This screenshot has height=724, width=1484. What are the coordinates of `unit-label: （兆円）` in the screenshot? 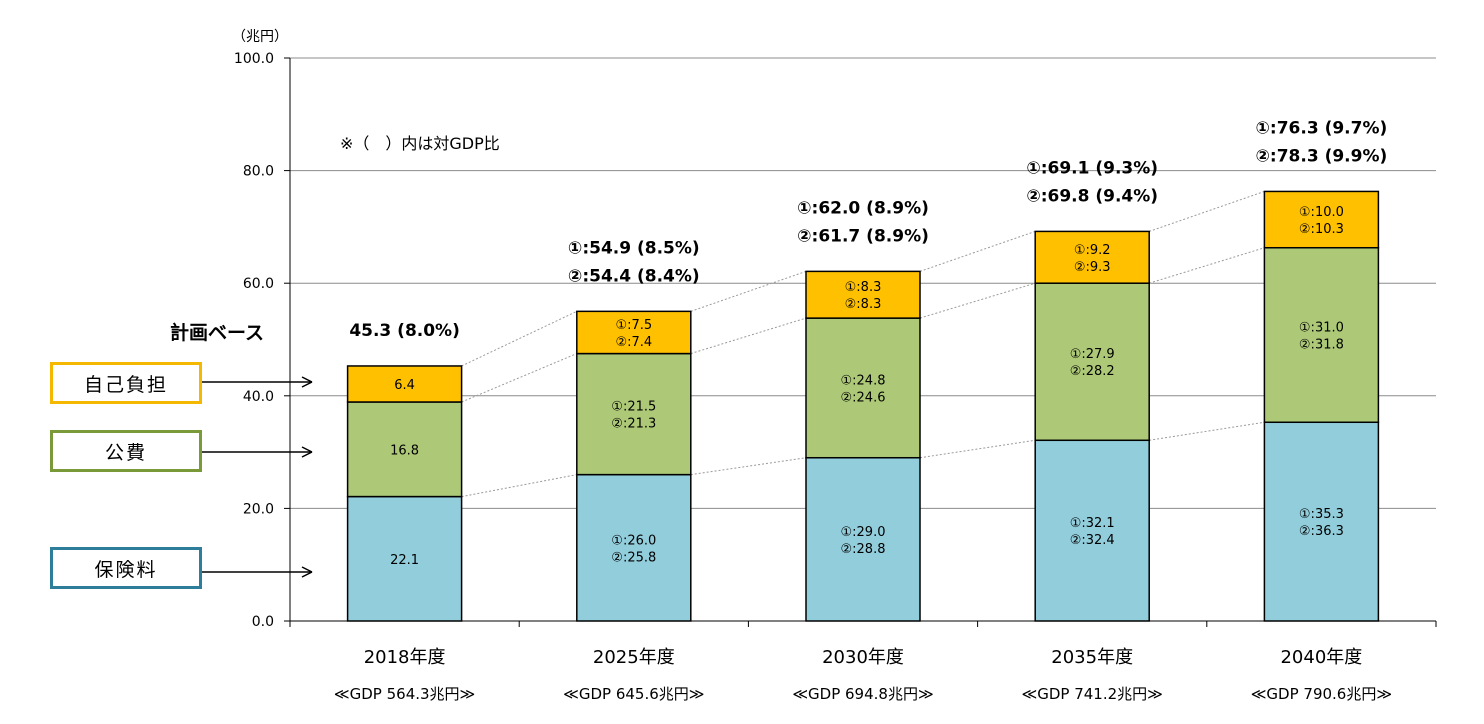 It's located at (260, 37).